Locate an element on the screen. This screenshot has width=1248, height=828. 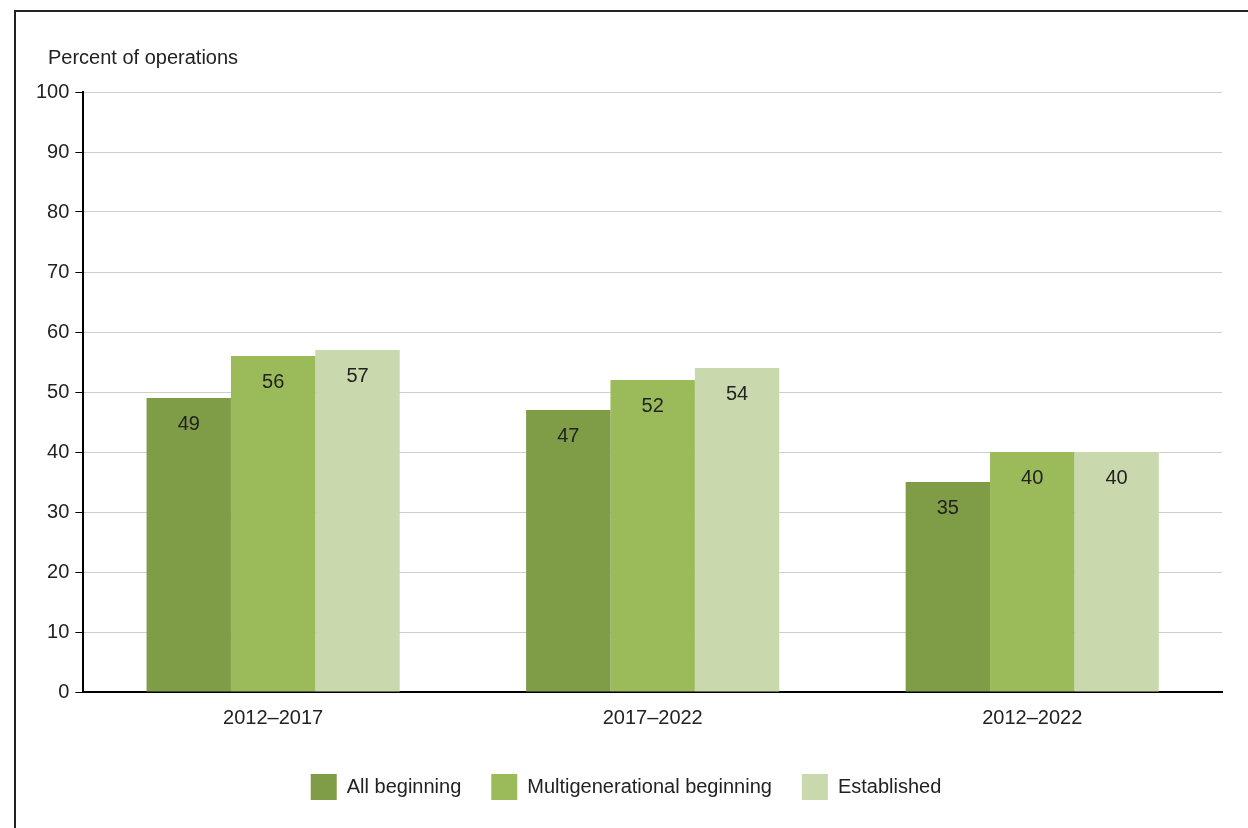
y-tick-label: 90 is located at coordinates (58, 150).